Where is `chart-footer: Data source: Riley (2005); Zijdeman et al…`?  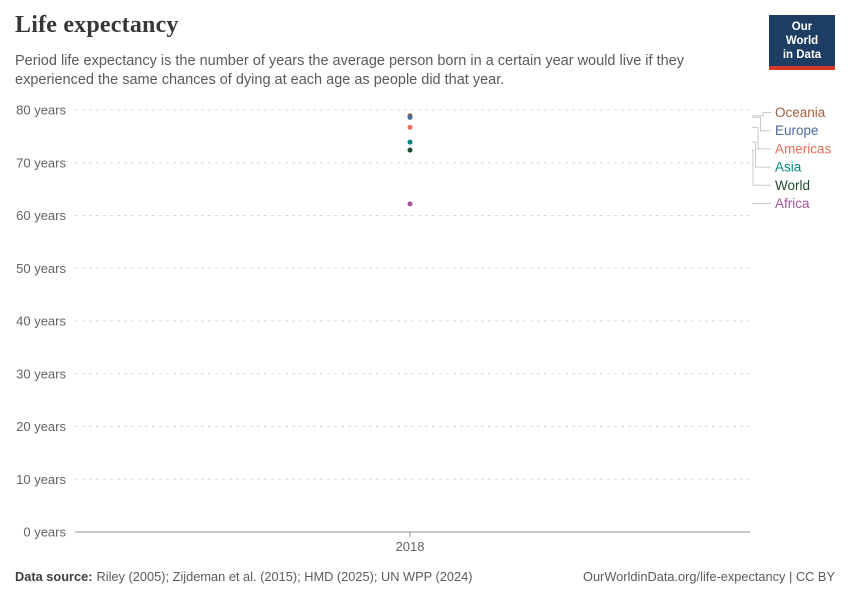
chart-footer: Data source: Riley (2005); Zijdeman et al… is located at coordinates (425, 576).